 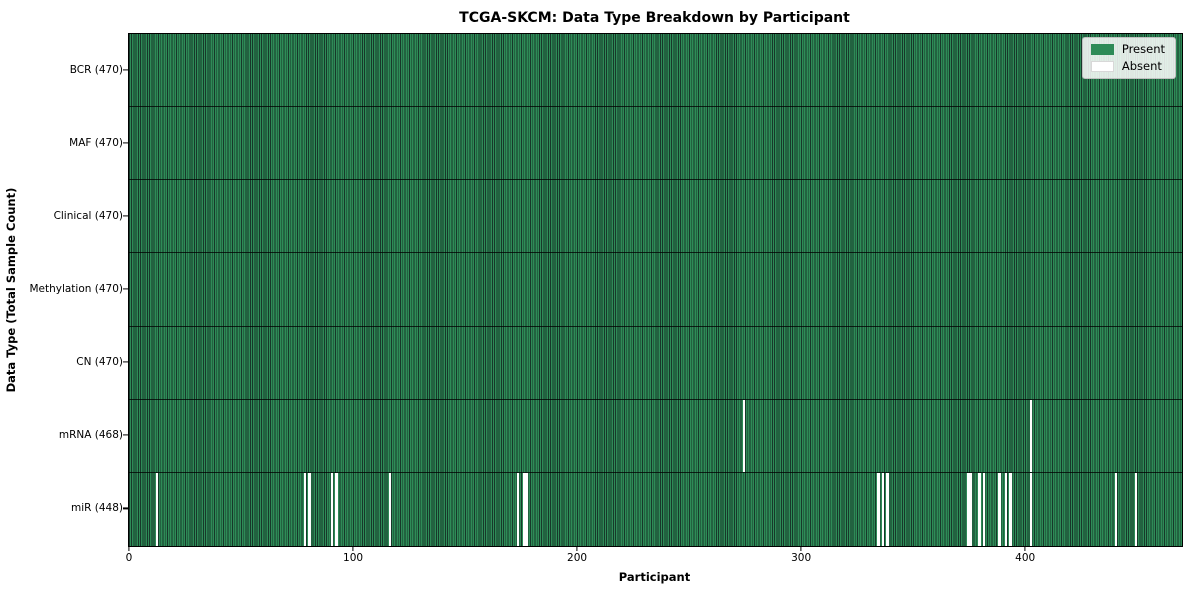 What do you see at coordinates (96, 69) in the screenshot?
I see `y-tick-label: BCR (470)` at bounding box center [96, 69].